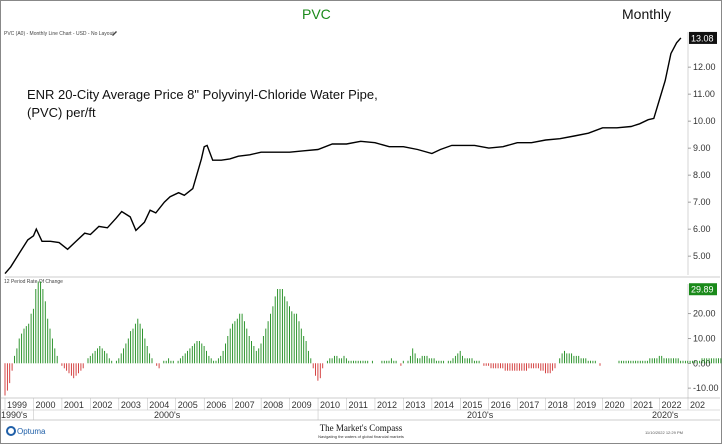 The width and height of the screenshot is (722, 444). I want to click on symbol-title: PVC, so click(316, 14).